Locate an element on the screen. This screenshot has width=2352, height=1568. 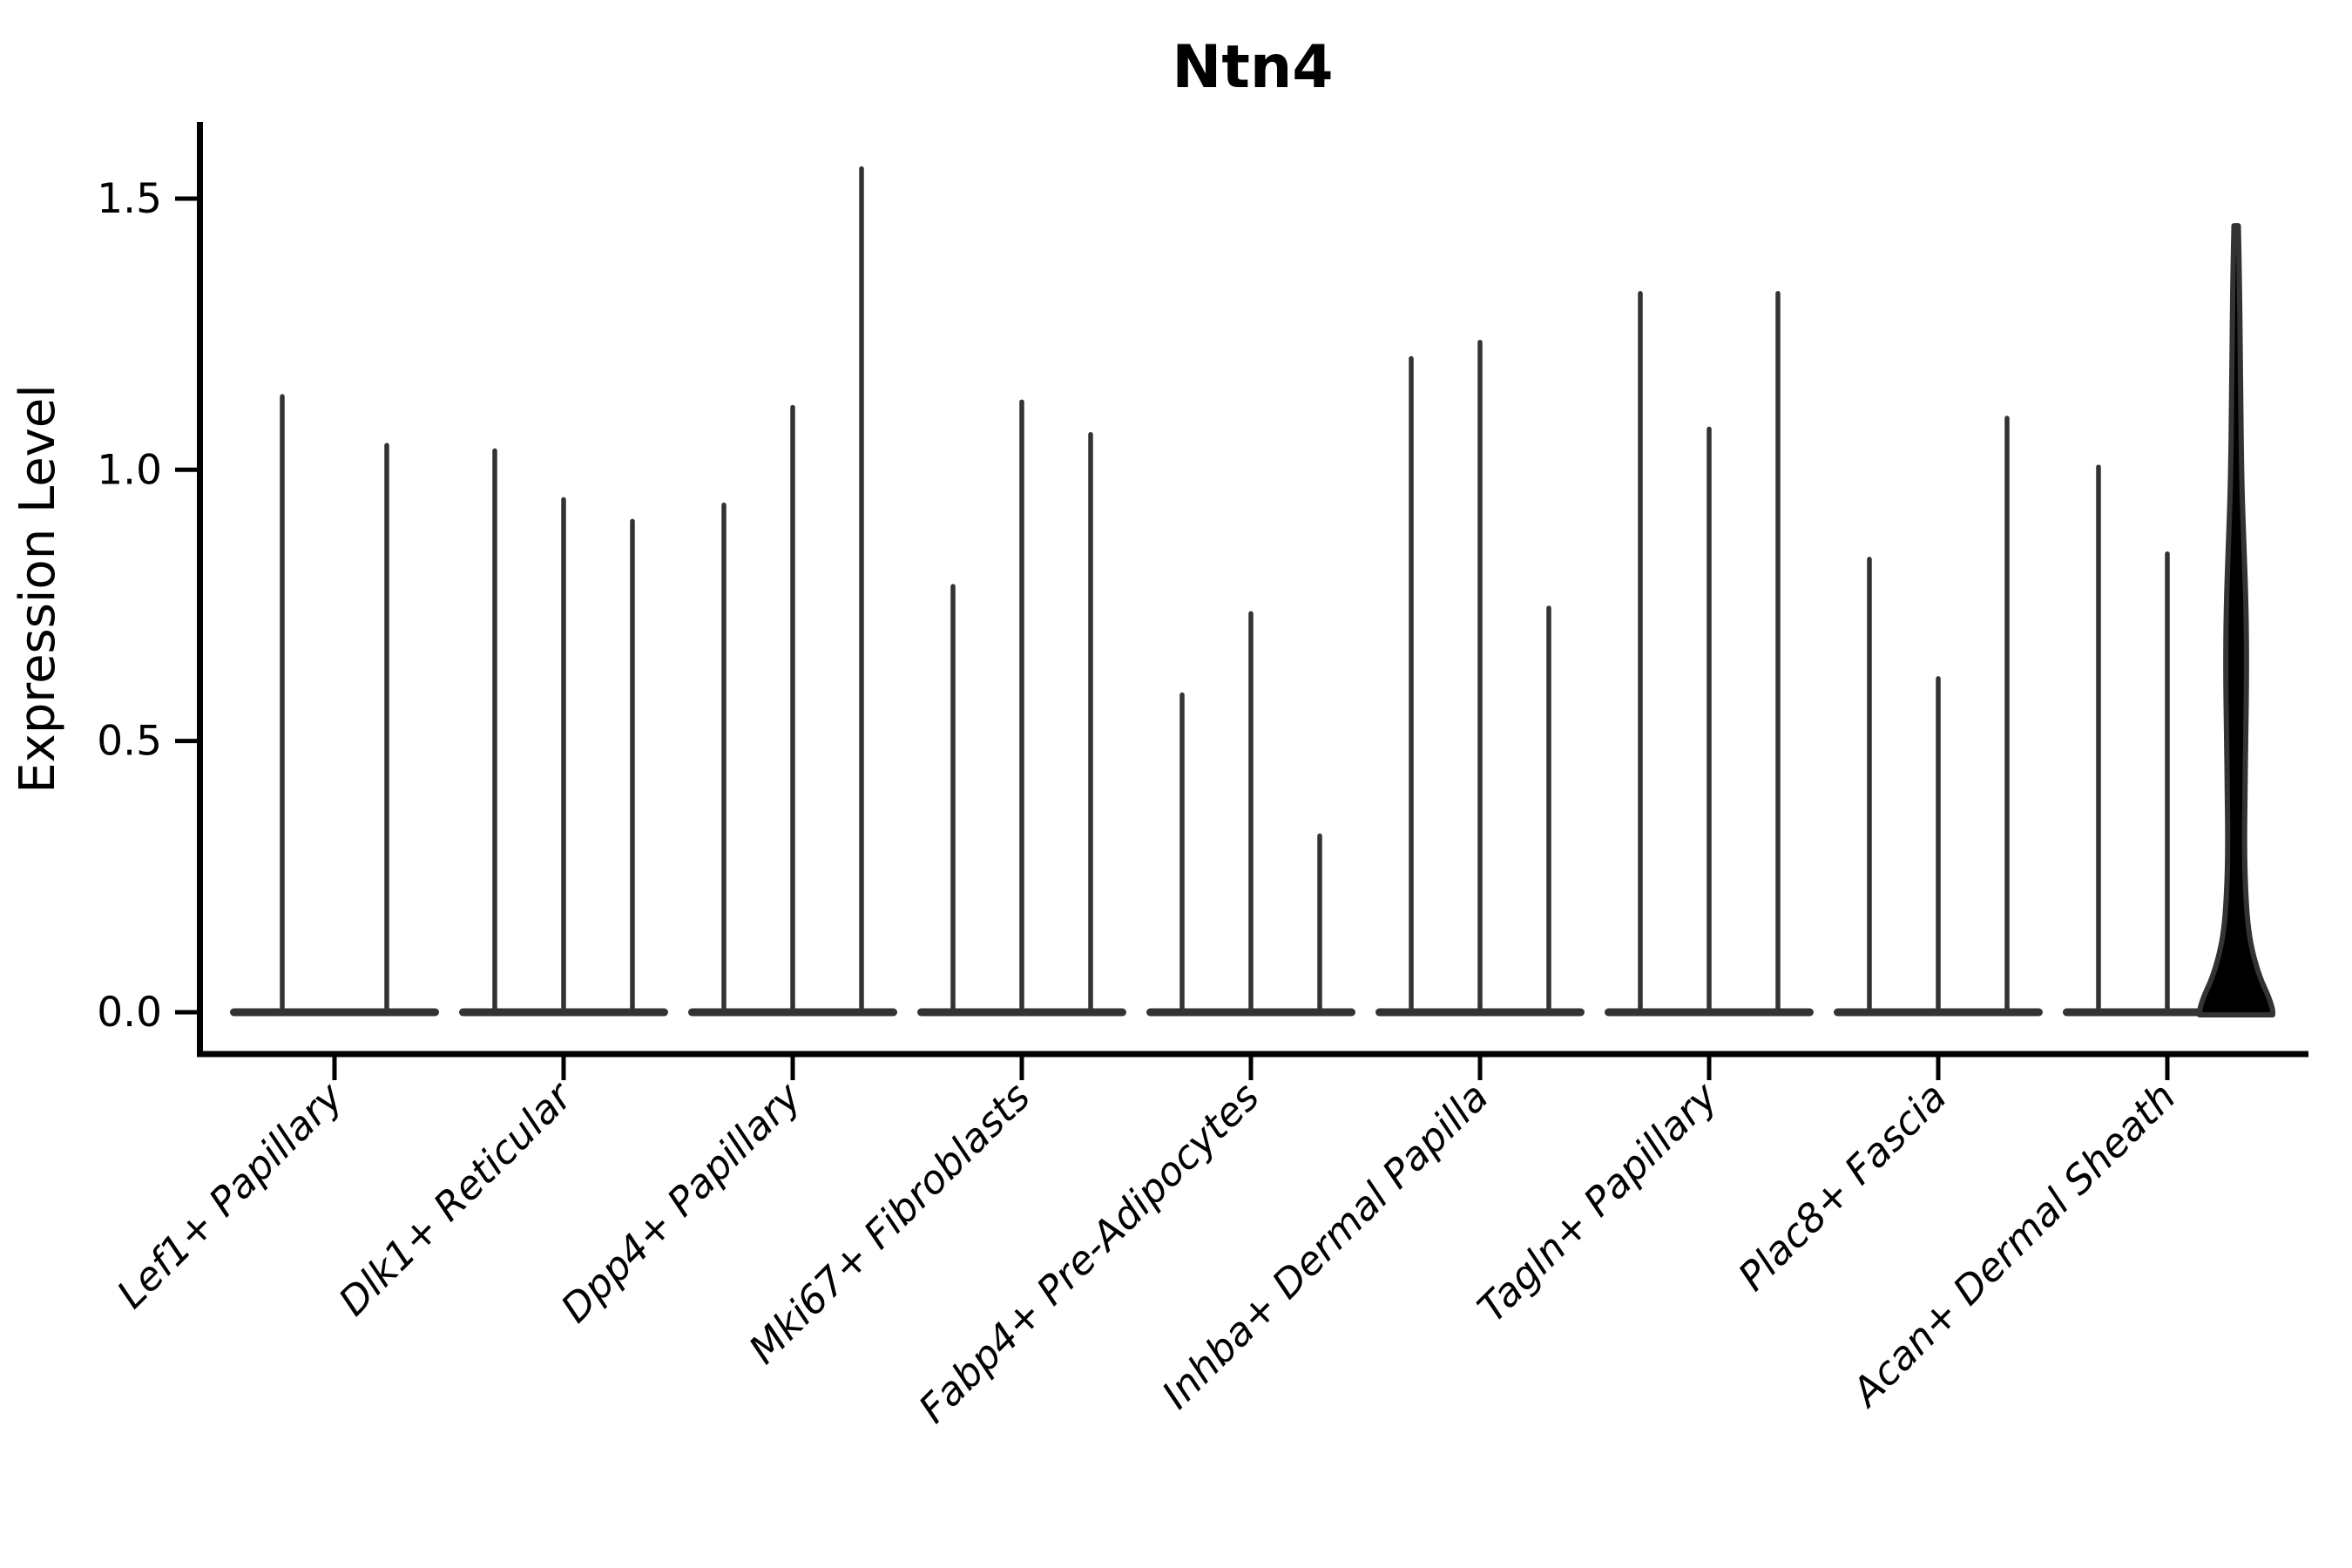
highlight-violin is located at coordinates (2236, 620).